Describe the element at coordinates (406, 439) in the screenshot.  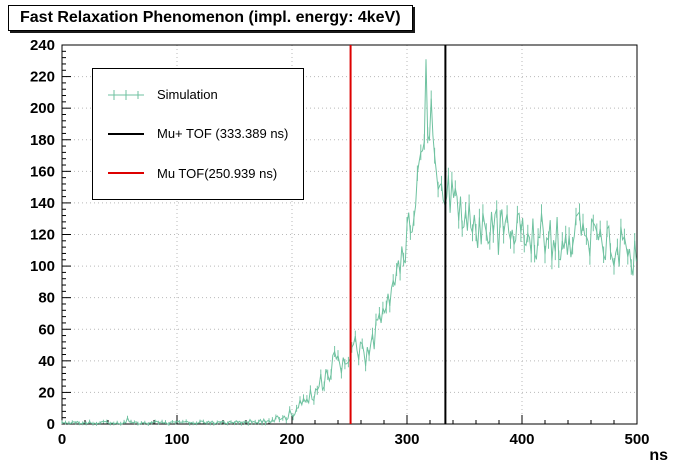
I see `svg-text: 300` at that location.